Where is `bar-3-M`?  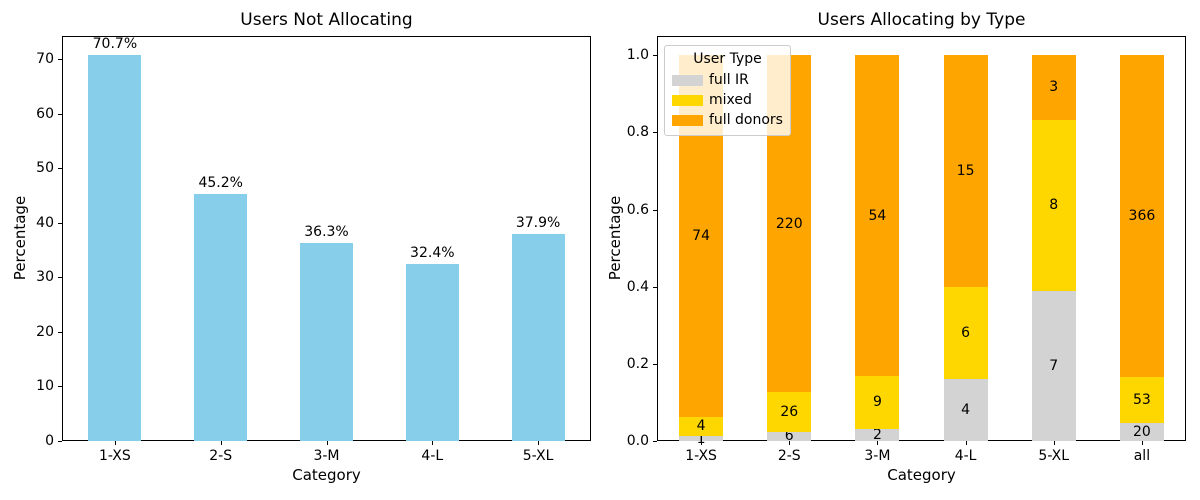
bar-3-M is located at coordinates (326, 341).